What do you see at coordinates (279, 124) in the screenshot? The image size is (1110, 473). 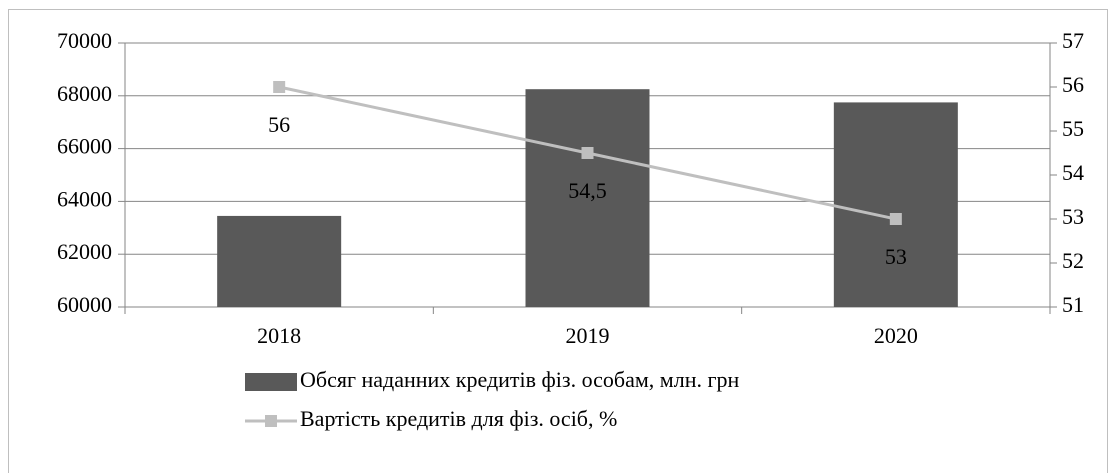 I see `data-label: 56` at bounding box center [279, 124].